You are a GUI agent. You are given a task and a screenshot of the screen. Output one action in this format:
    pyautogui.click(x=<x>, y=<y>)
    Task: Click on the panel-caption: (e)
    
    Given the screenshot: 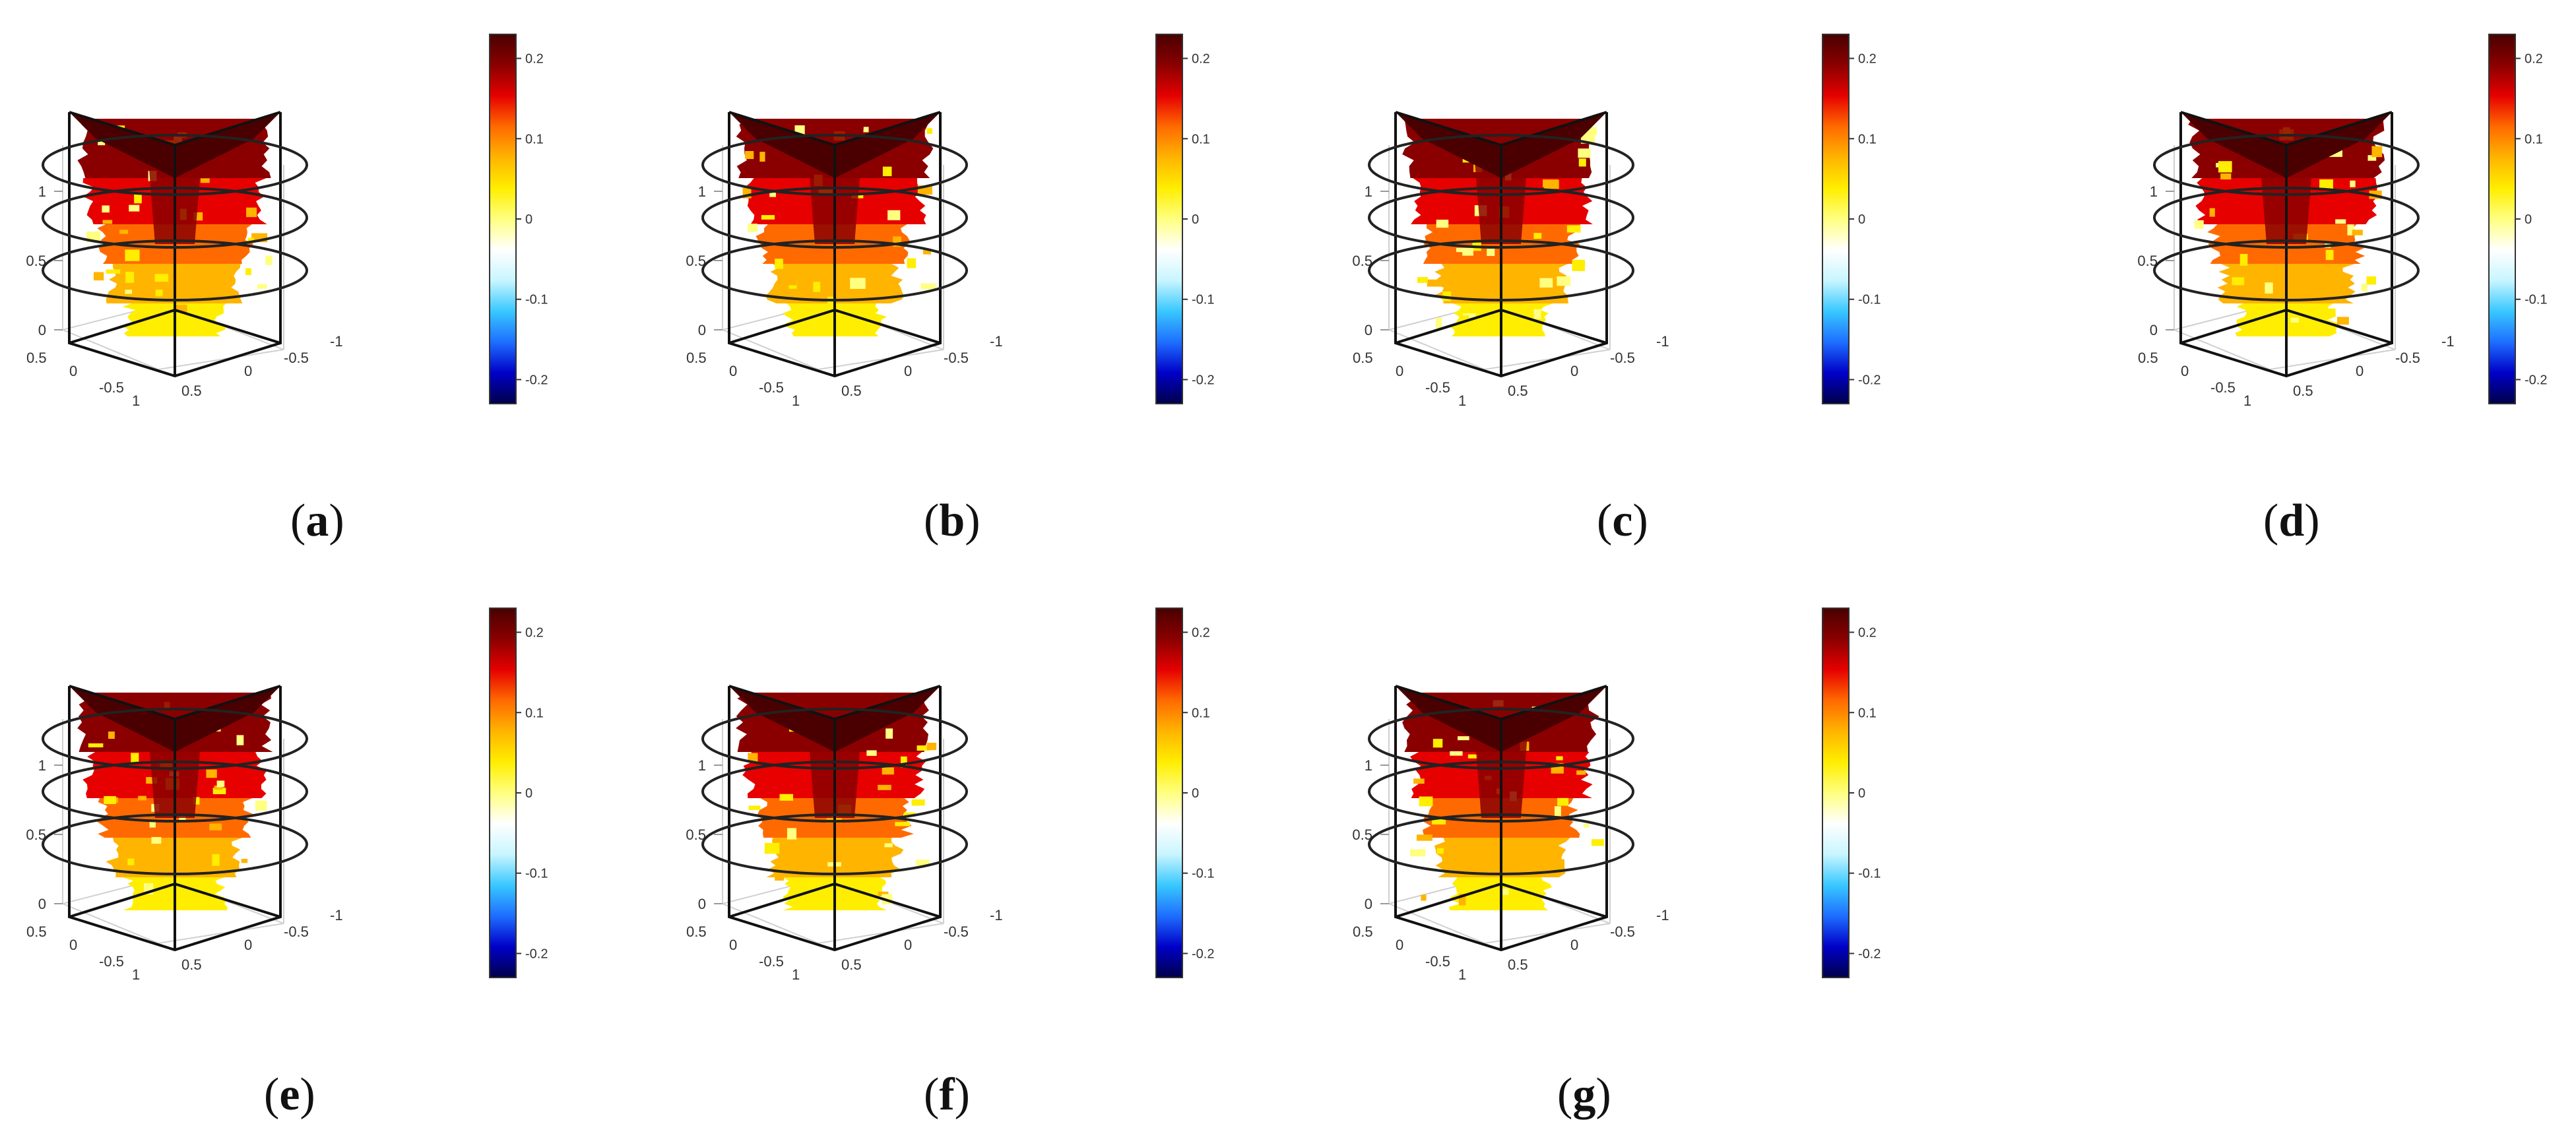 What is the action you would take?
    pyautogui.click(x=289, y=1094)
    